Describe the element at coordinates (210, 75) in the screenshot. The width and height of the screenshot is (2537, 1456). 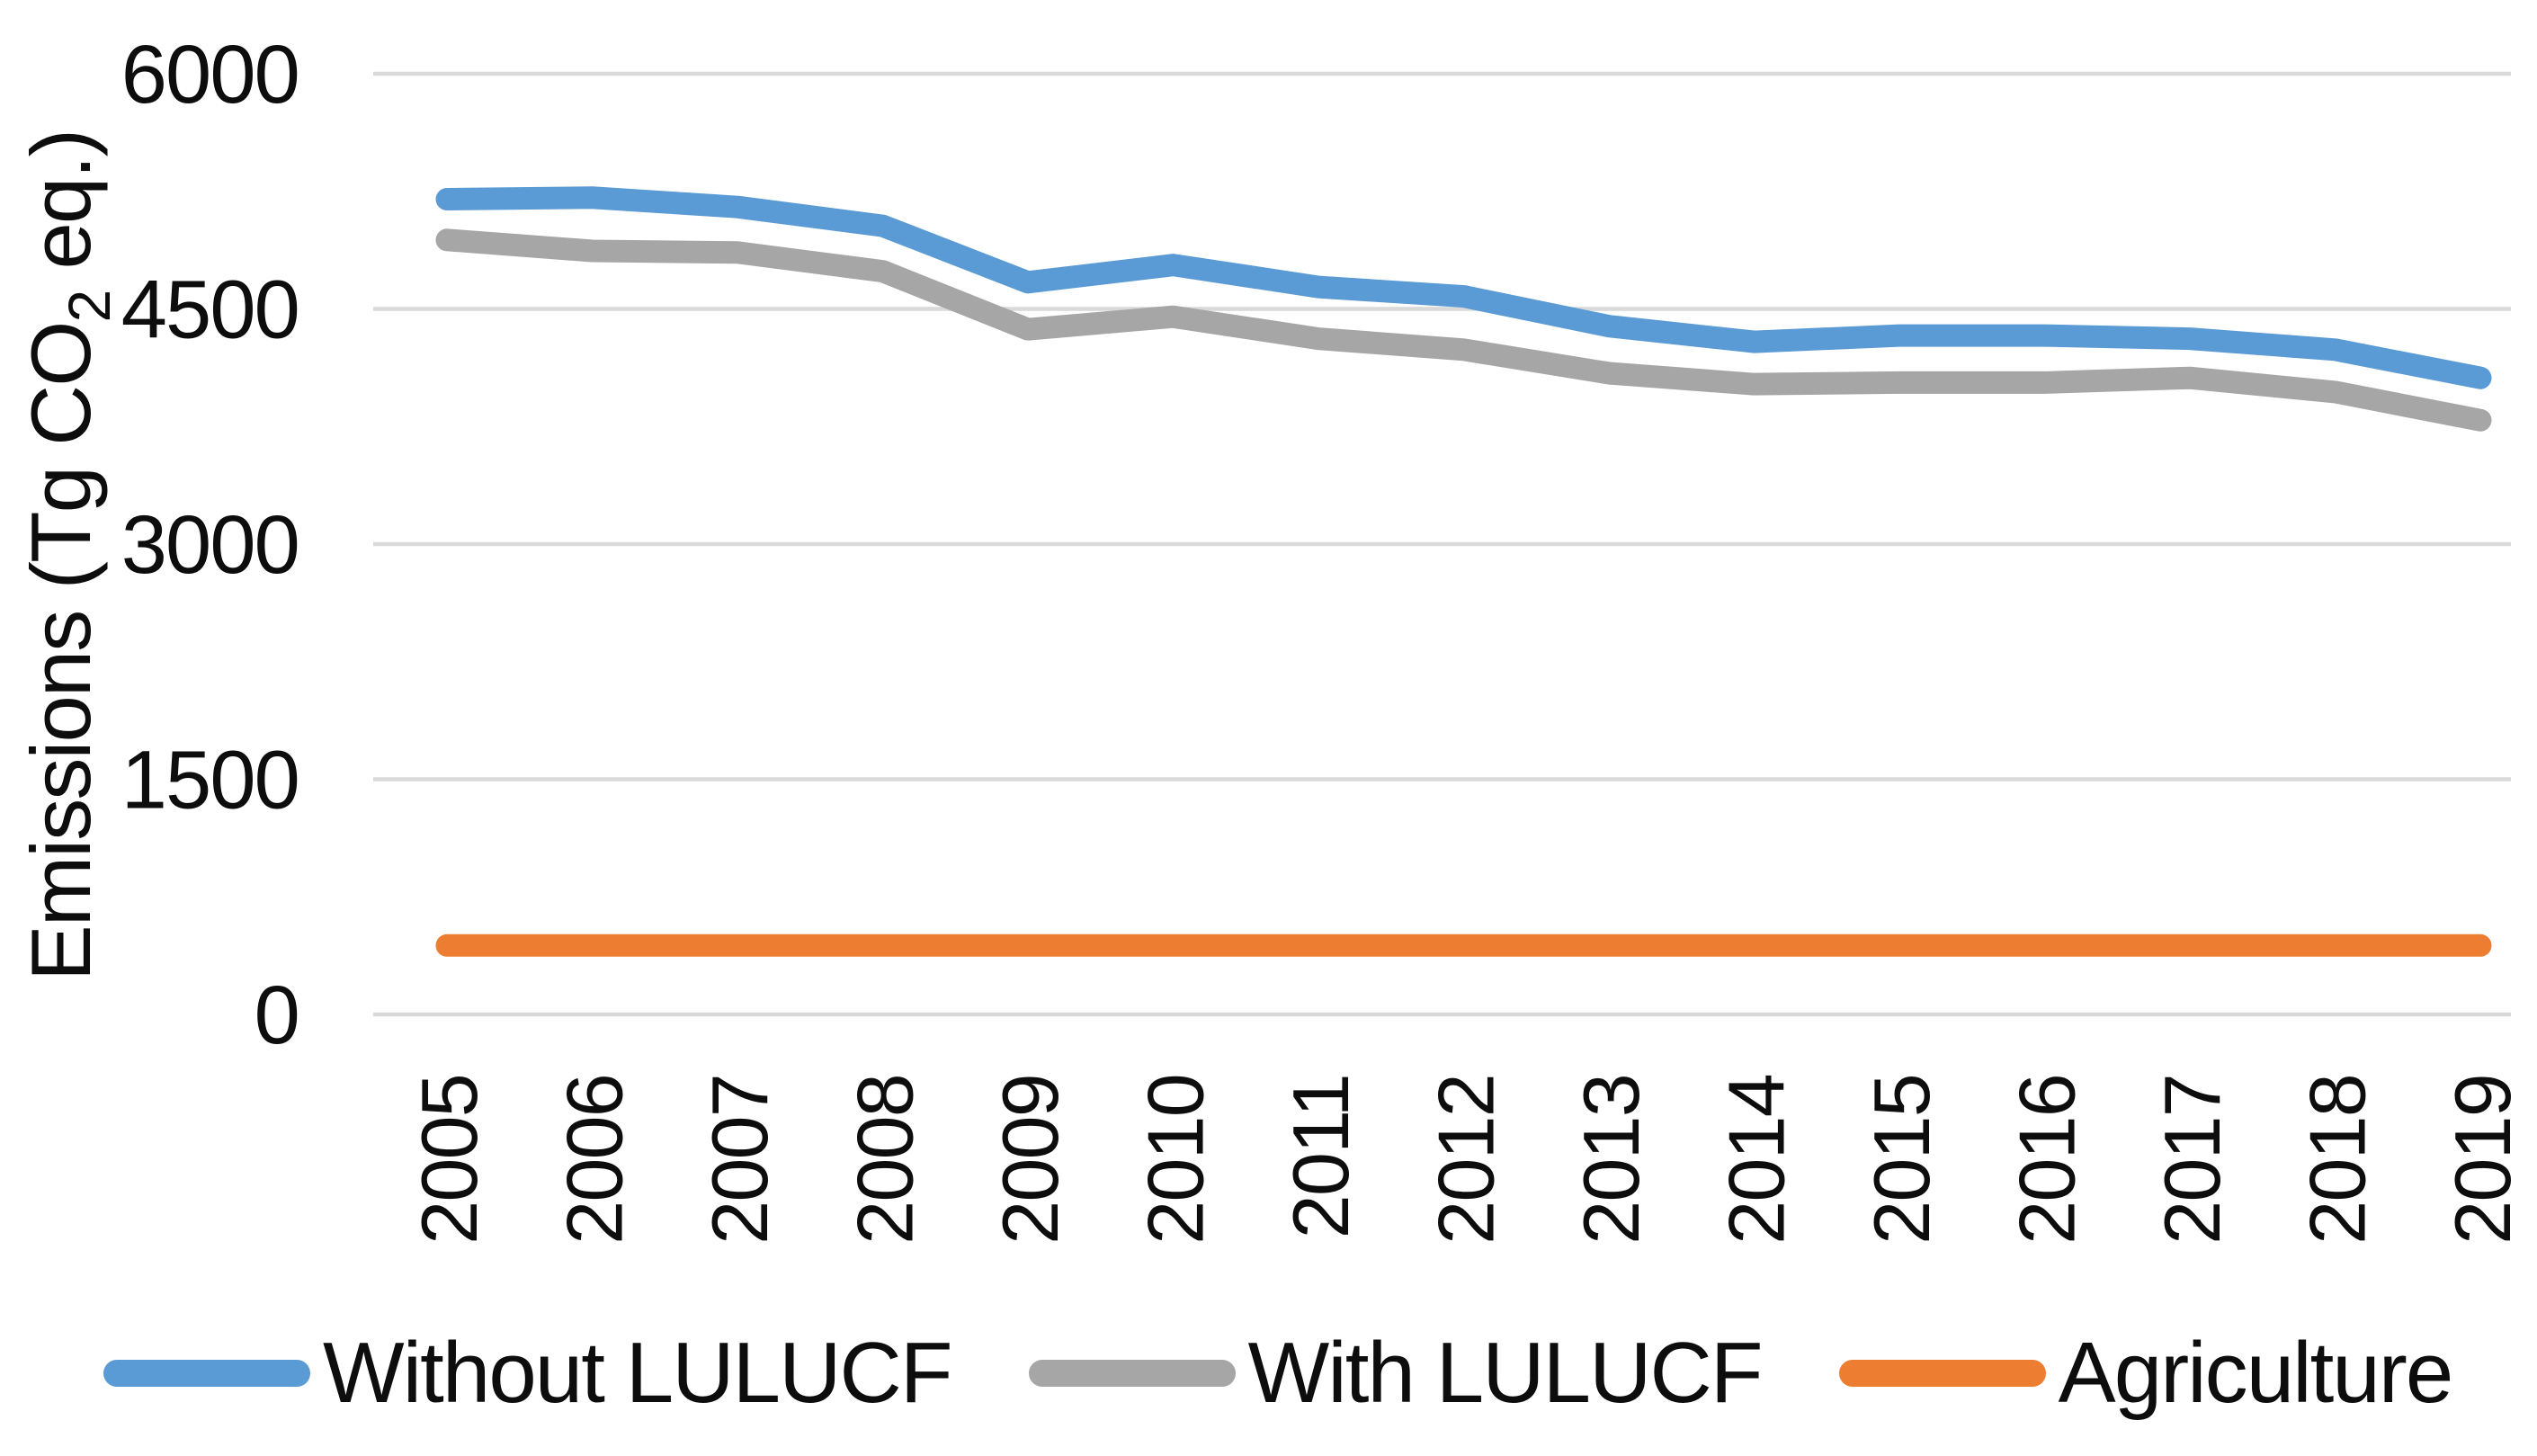
I see `y-tick-label-6000: 6000` at that location.